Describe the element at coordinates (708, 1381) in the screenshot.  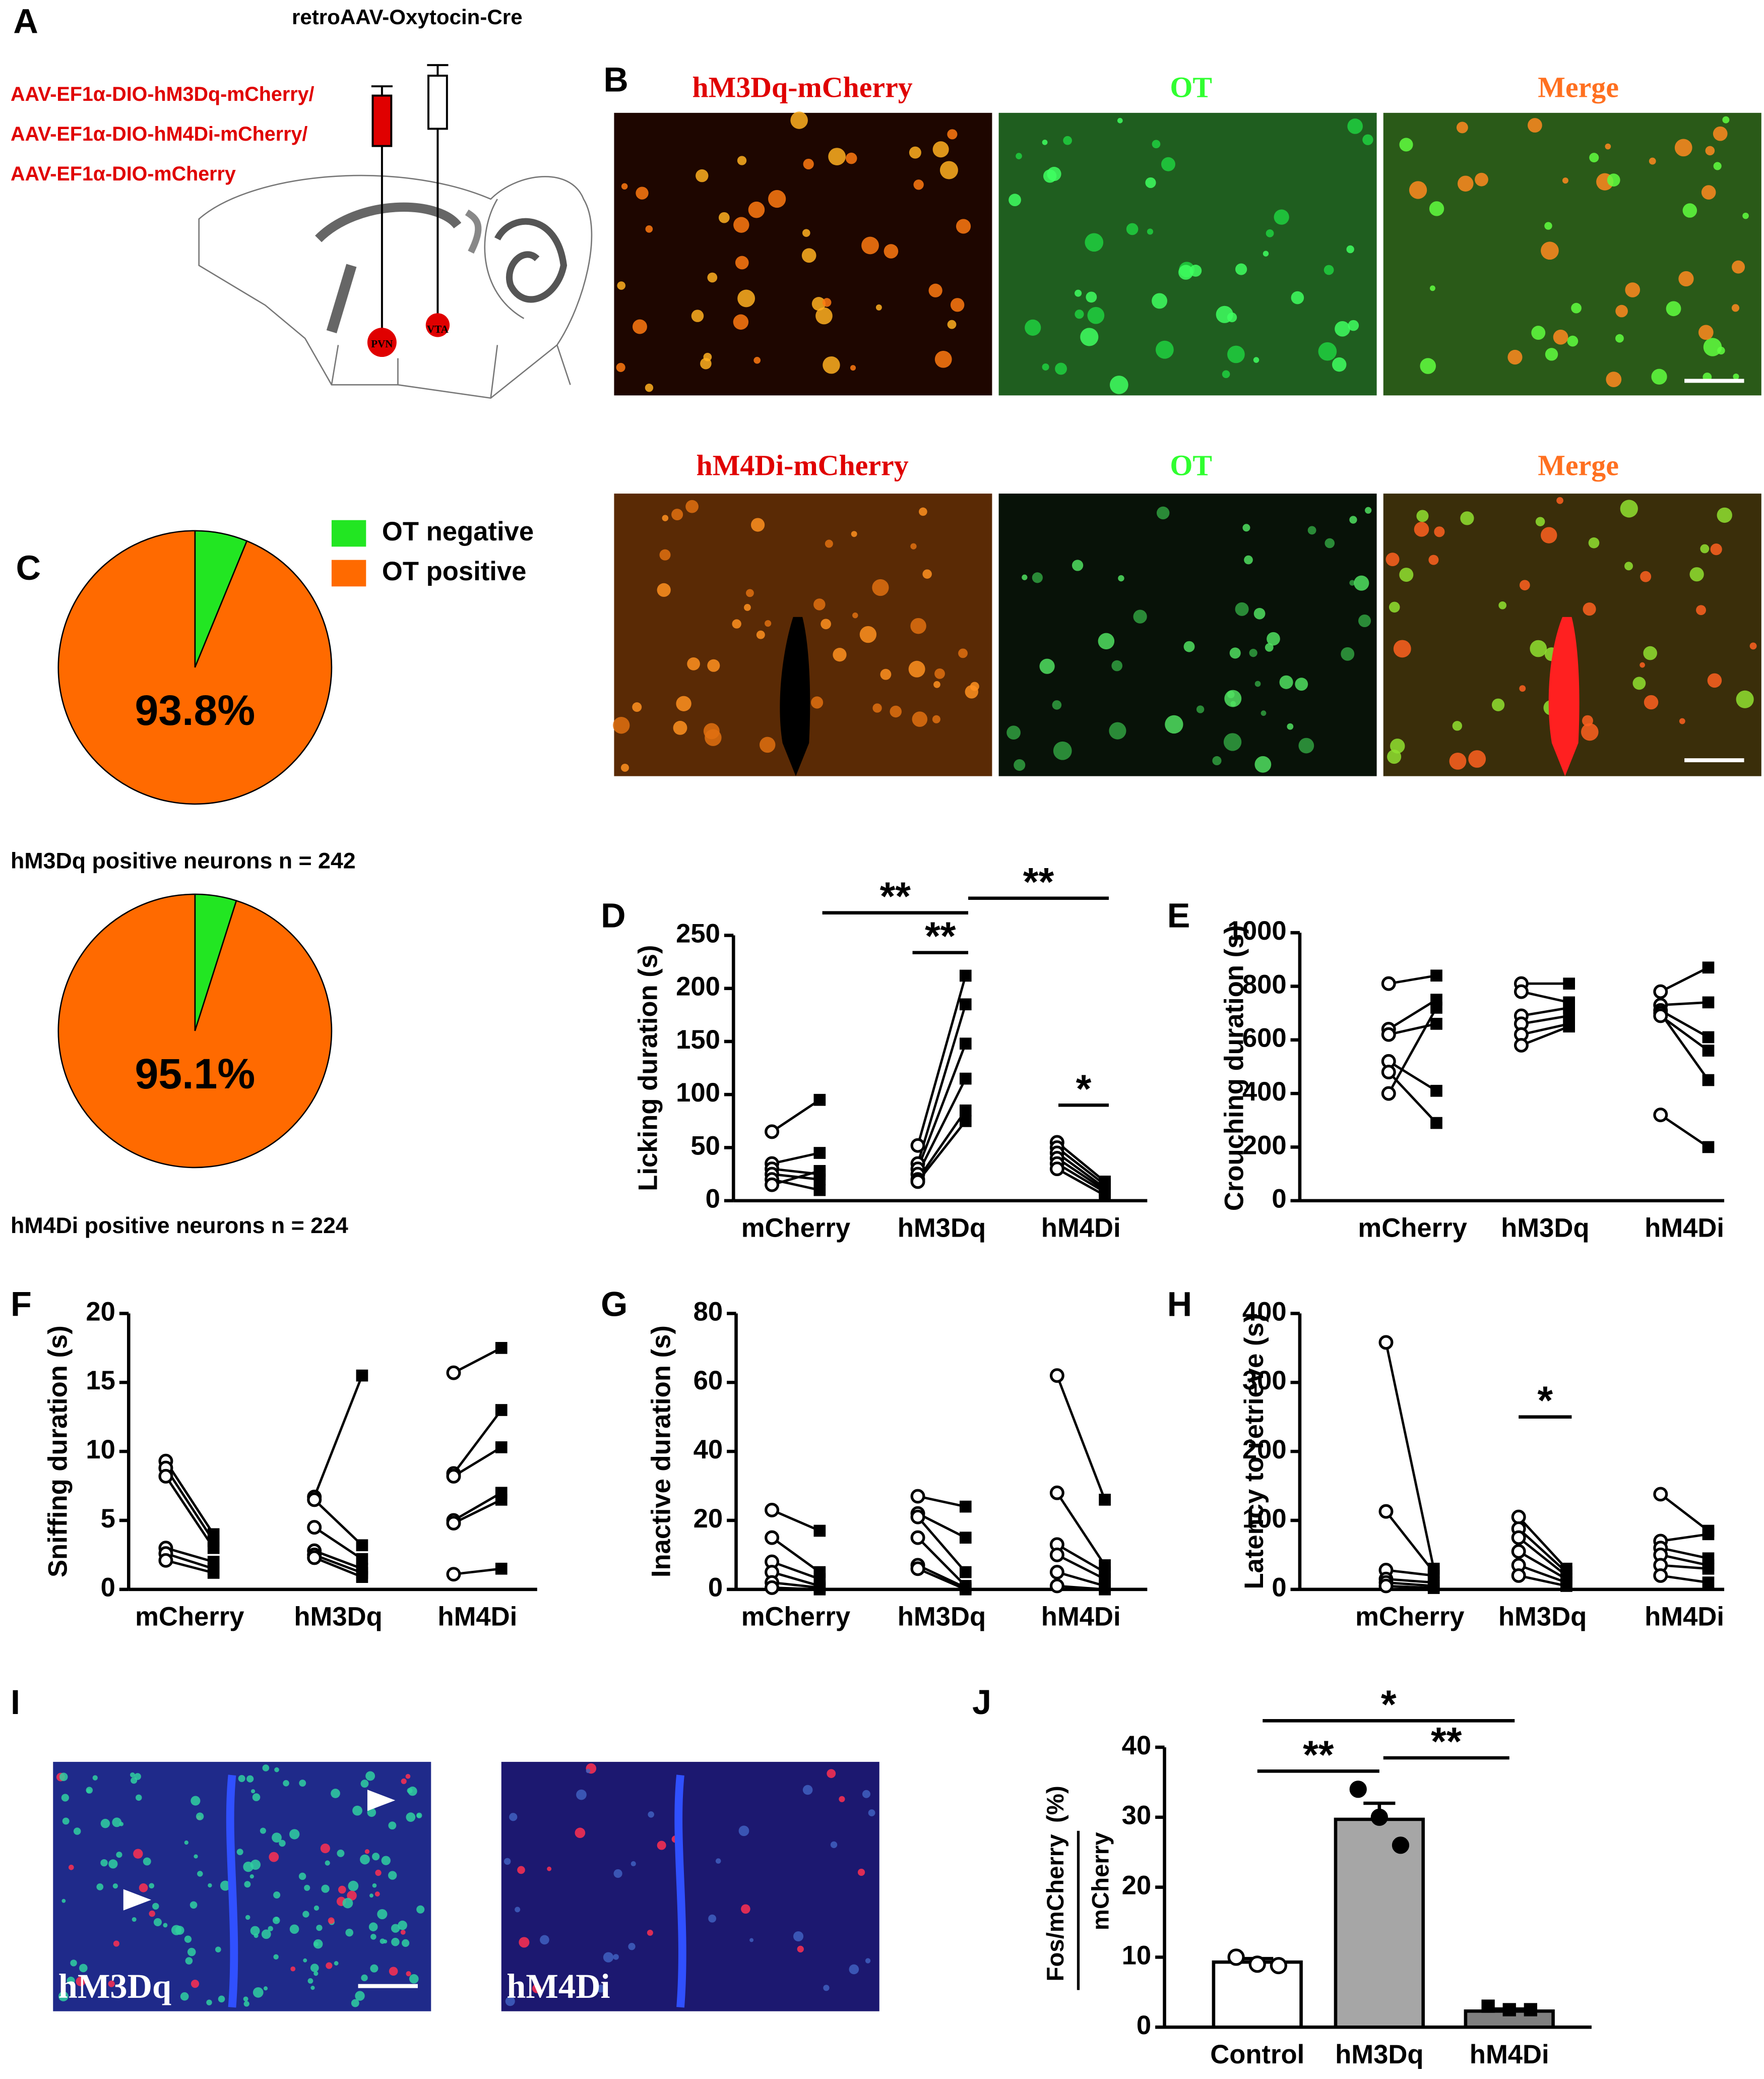
I see `y-tick-label: 60` at that location.